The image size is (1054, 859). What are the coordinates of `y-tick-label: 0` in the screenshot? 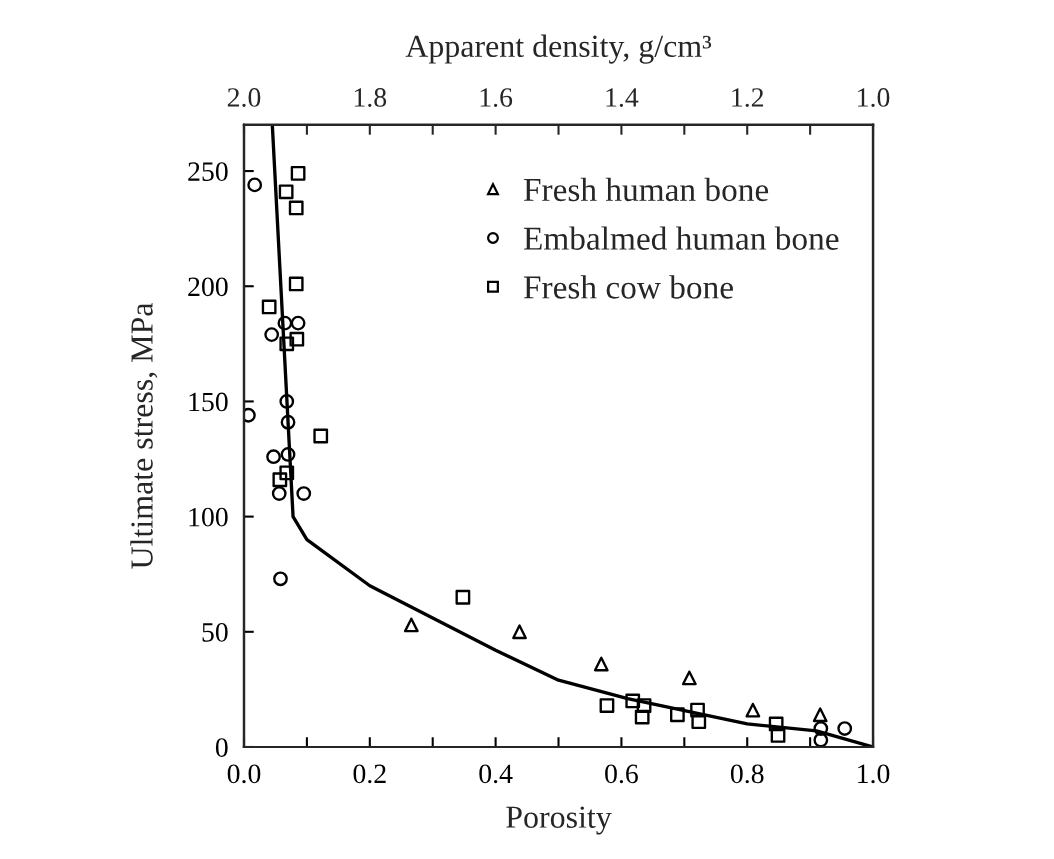 It's located at (221, 747).